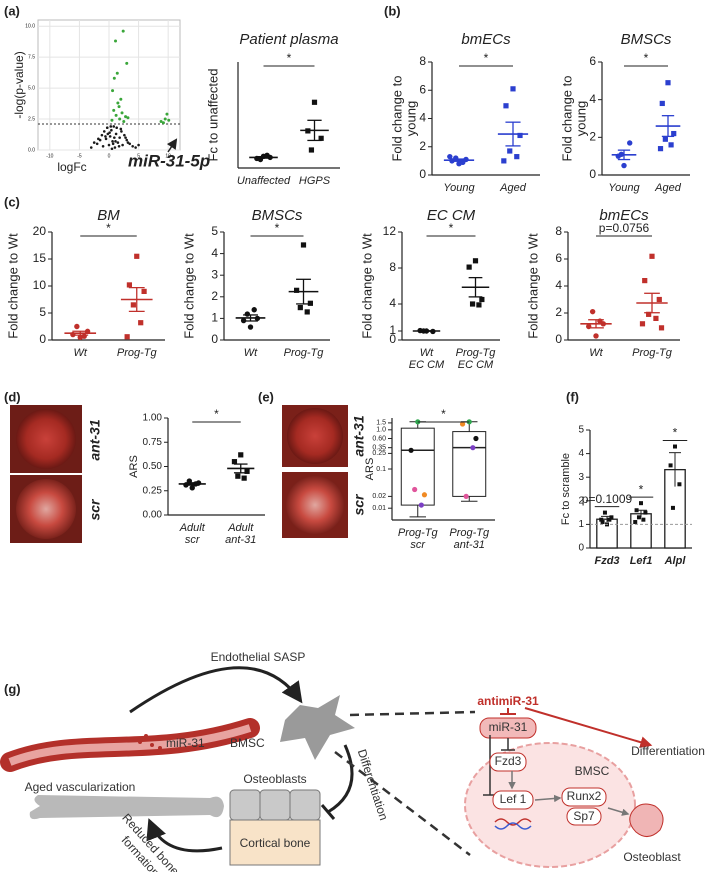  What do you see at coordinates (31, 150) in the screenshot?
I see `y-tick-label: 0.0` at bounding box center [31, 150].